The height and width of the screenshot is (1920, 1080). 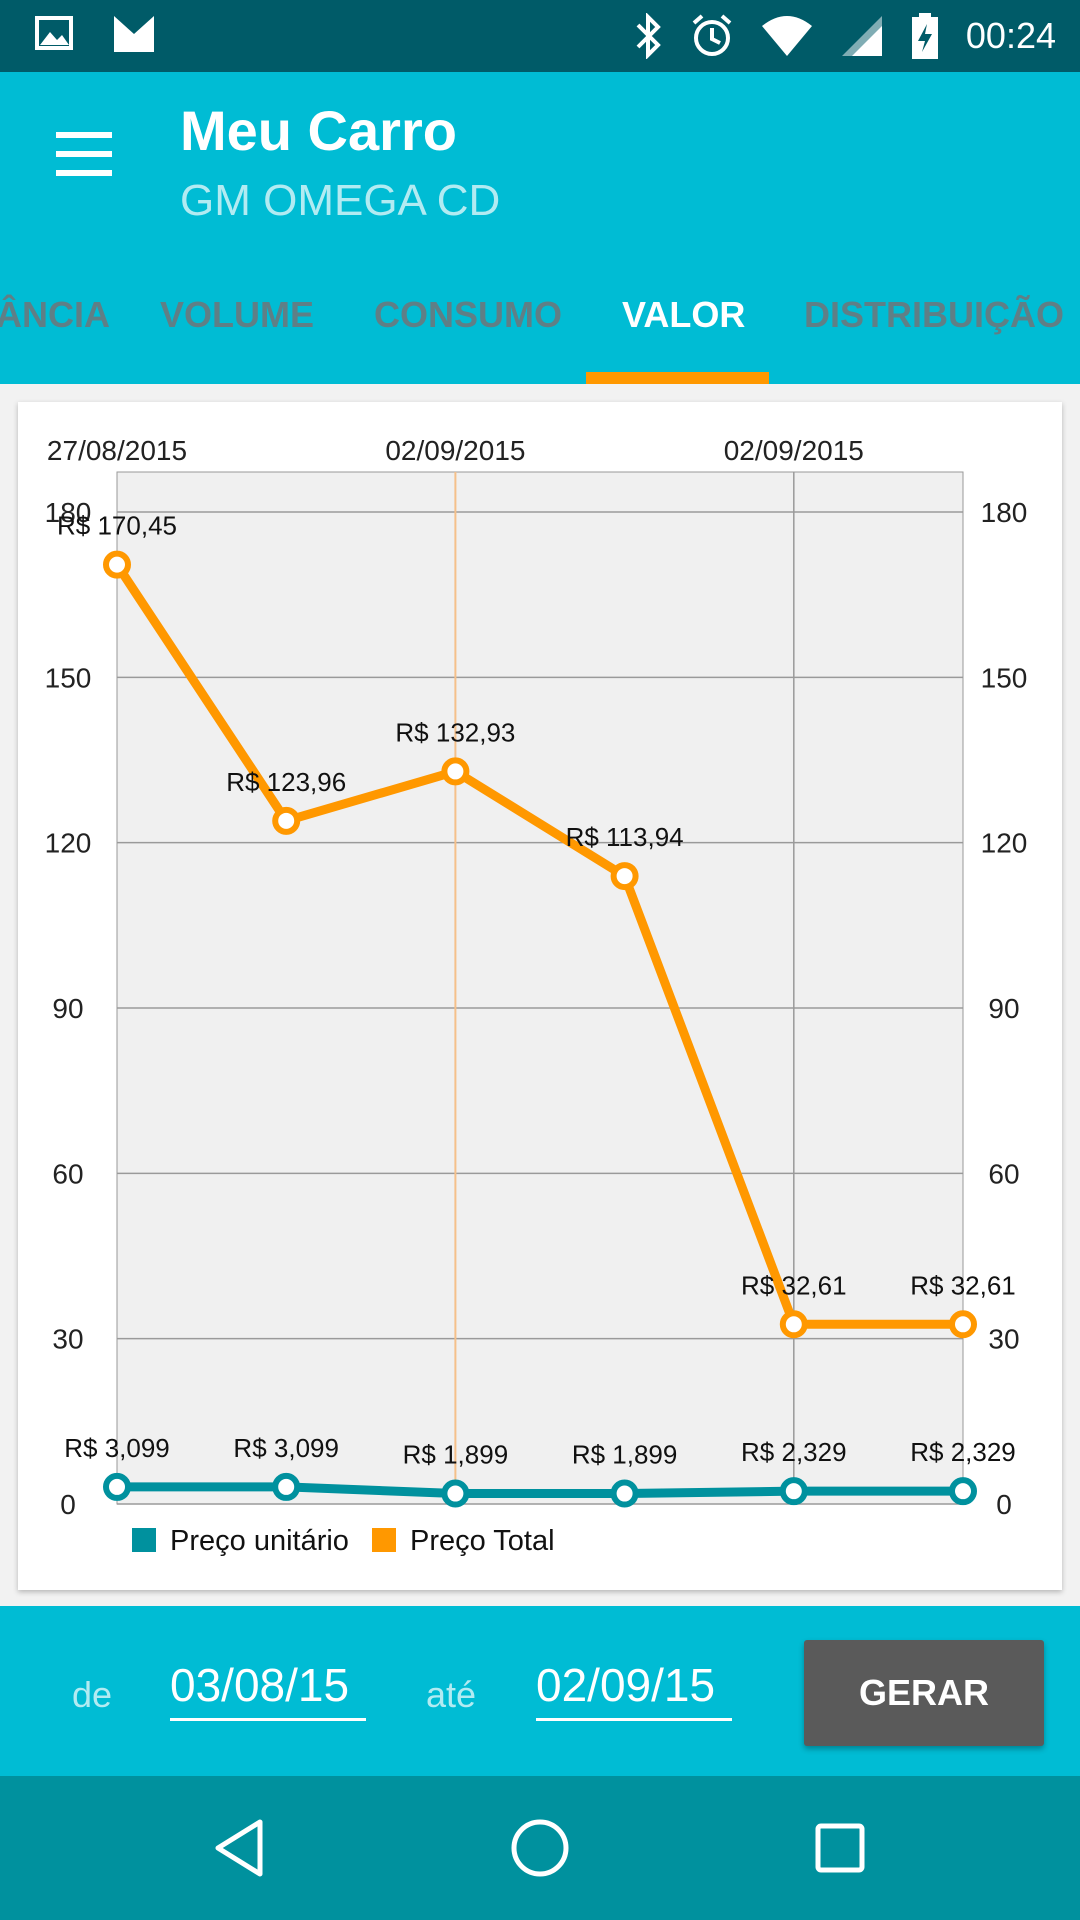 What do you see at coordinates (540, 1490) in the screenshot?
I see `series-line-unit-price` at bounding box center [540, 1490].